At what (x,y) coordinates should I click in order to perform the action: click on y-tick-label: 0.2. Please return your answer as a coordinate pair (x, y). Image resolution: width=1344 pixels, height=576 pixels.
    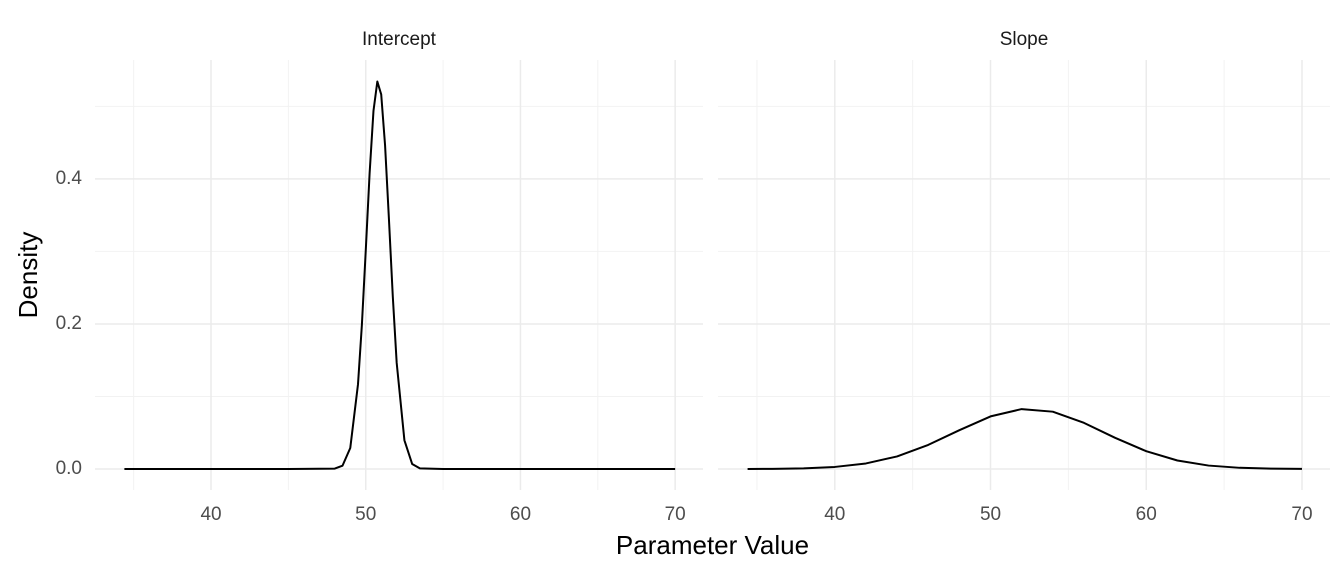
    Looking at the image, I should click on (69, 323).